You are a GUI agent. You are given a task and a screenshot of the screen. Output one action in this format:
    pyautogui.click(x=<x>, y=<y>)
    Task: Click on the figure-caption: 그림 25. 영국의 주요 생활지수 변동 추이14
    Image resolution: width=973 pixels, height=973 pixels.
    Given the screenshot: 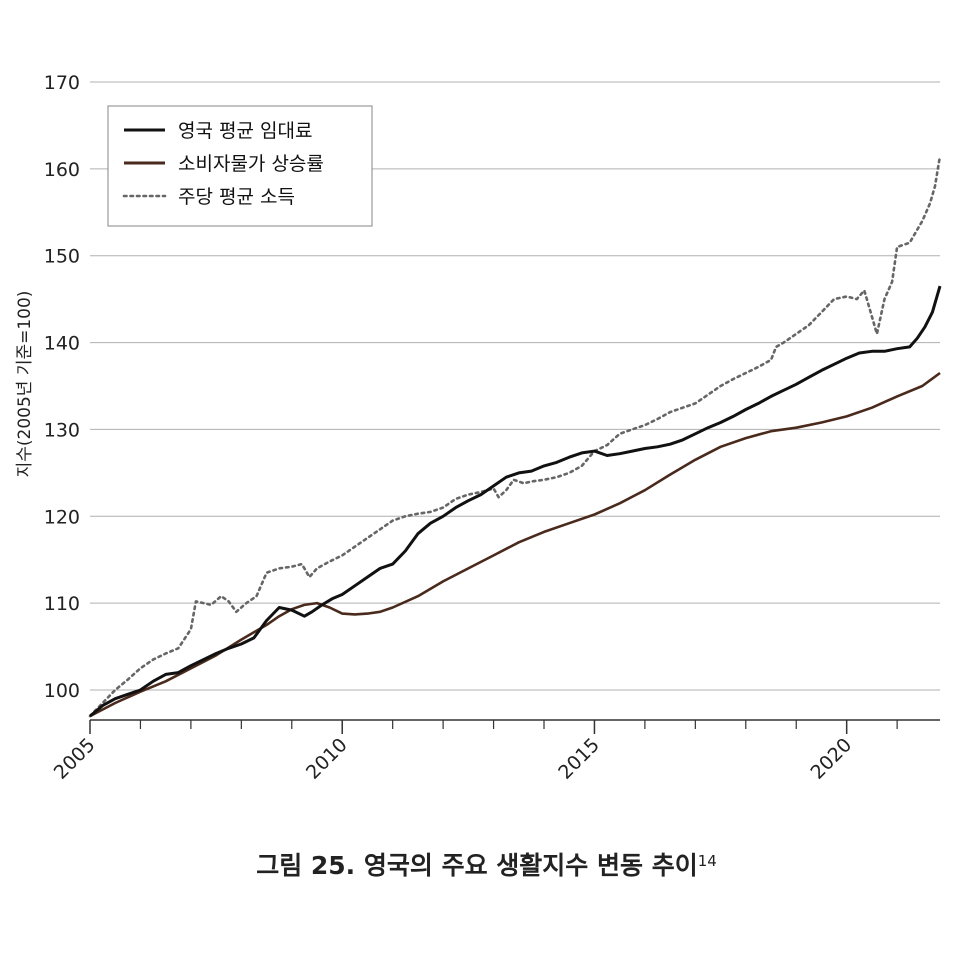 What is the action you would take?
    pyautogui.click(x=486, y=864)
    